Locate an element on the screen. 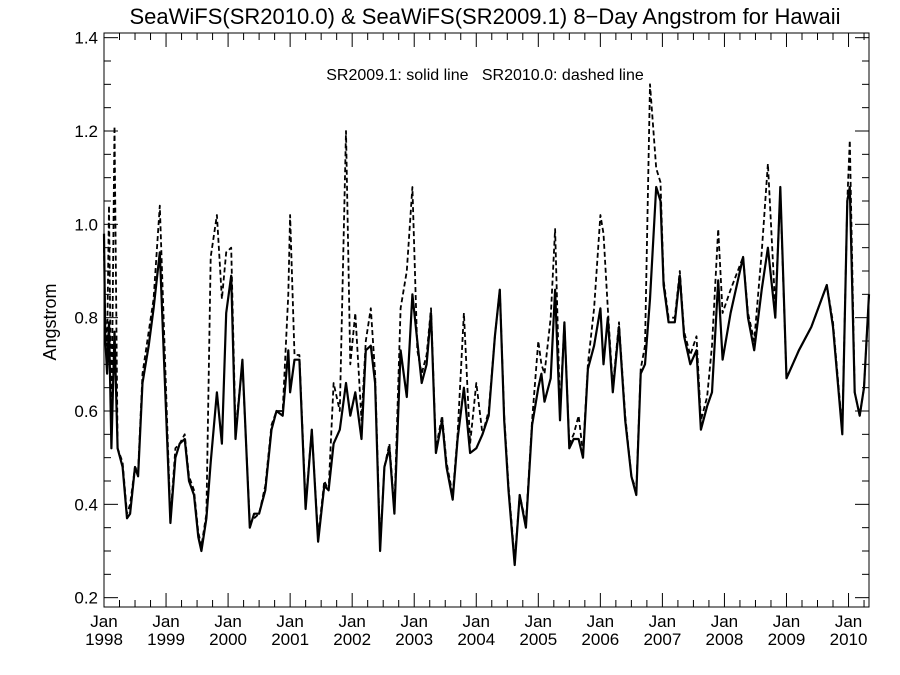  x-tick-year-label: 2000 is located at coordinates (228, 639).